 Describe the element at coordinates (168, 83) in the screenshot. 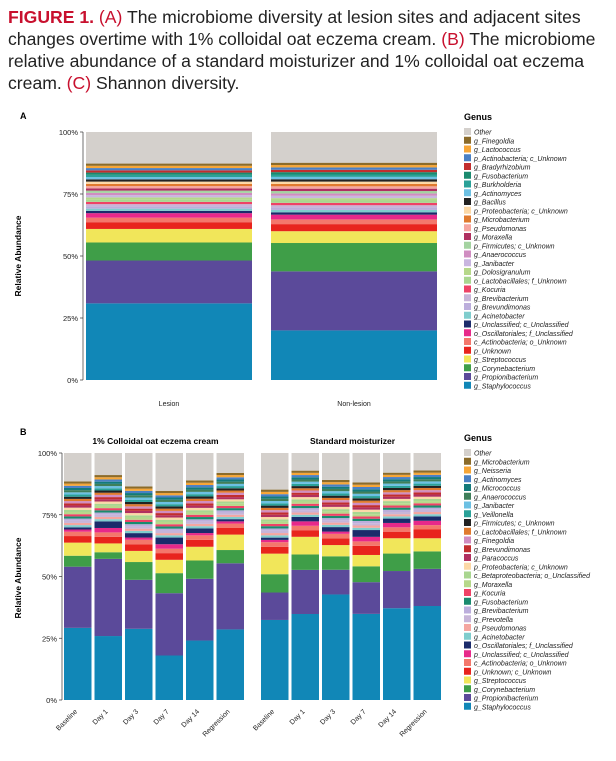

I see `caption-part-c-text: Shannon diversity.` at that location.